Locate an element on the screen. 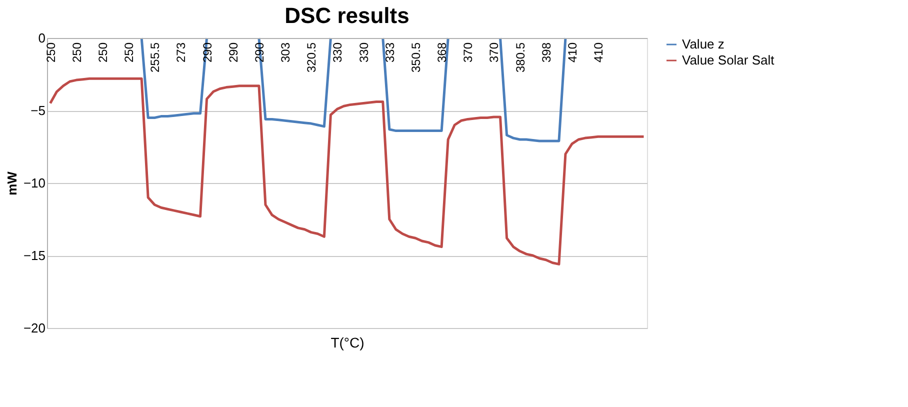  x-tick-label: 333 is located at coordinates (389, 52).